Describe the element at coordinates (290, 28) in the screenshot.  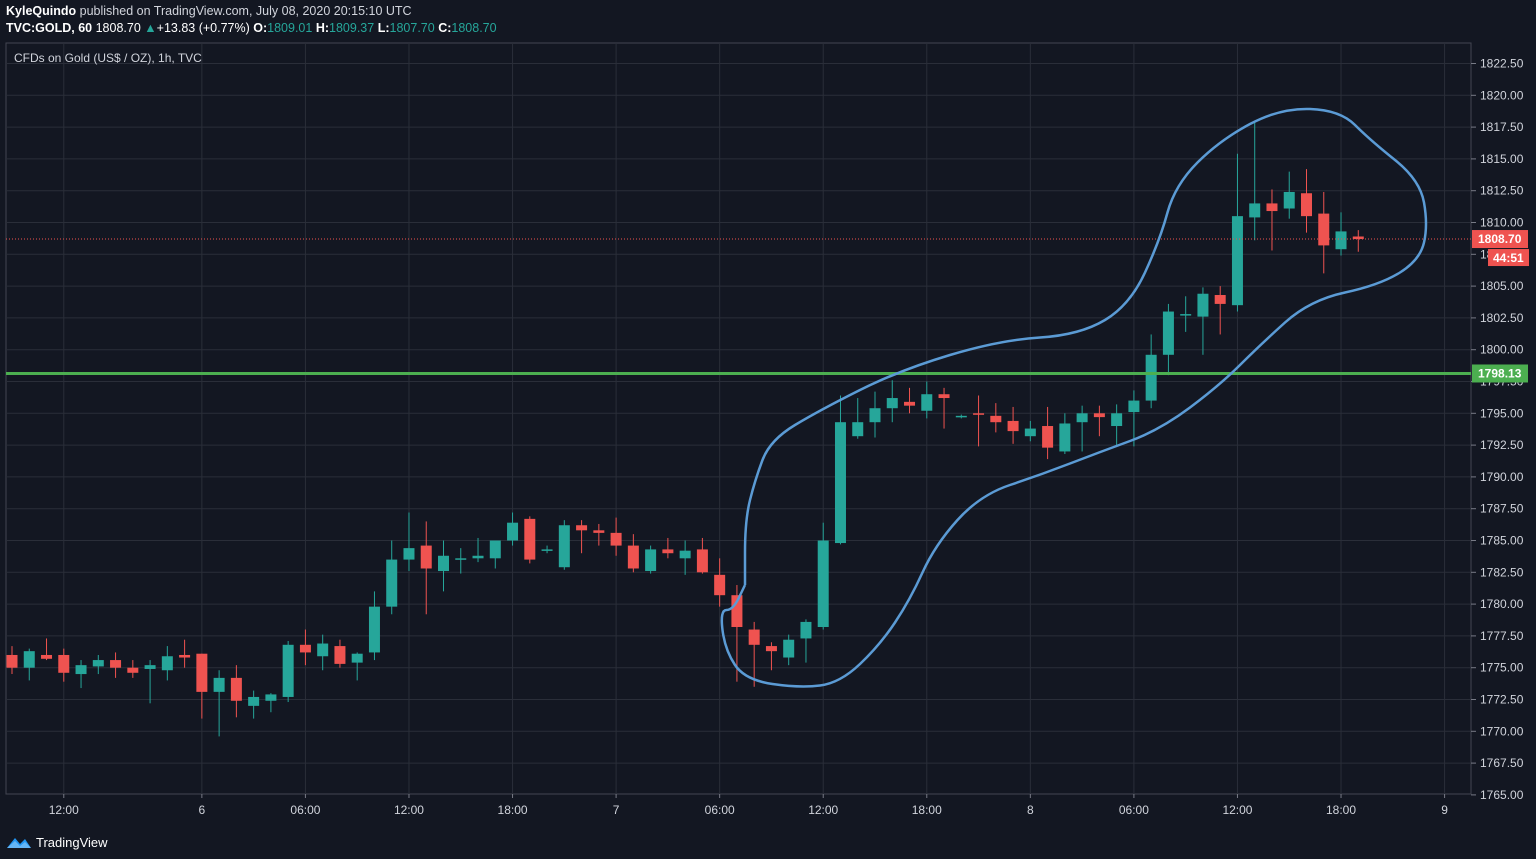
I see `open-value: 1809.01` at that location.